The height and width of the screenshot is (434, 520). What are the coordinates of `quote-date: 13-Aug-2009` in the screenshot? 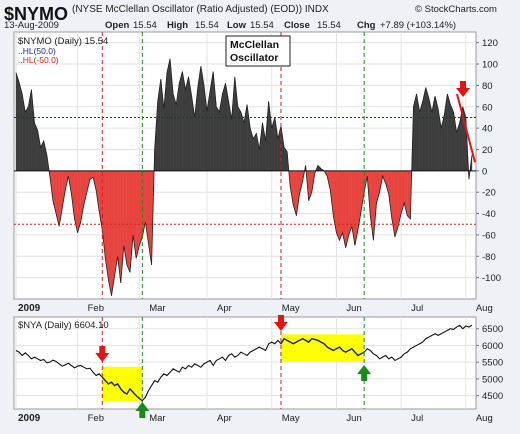 It's located at (31, 25).